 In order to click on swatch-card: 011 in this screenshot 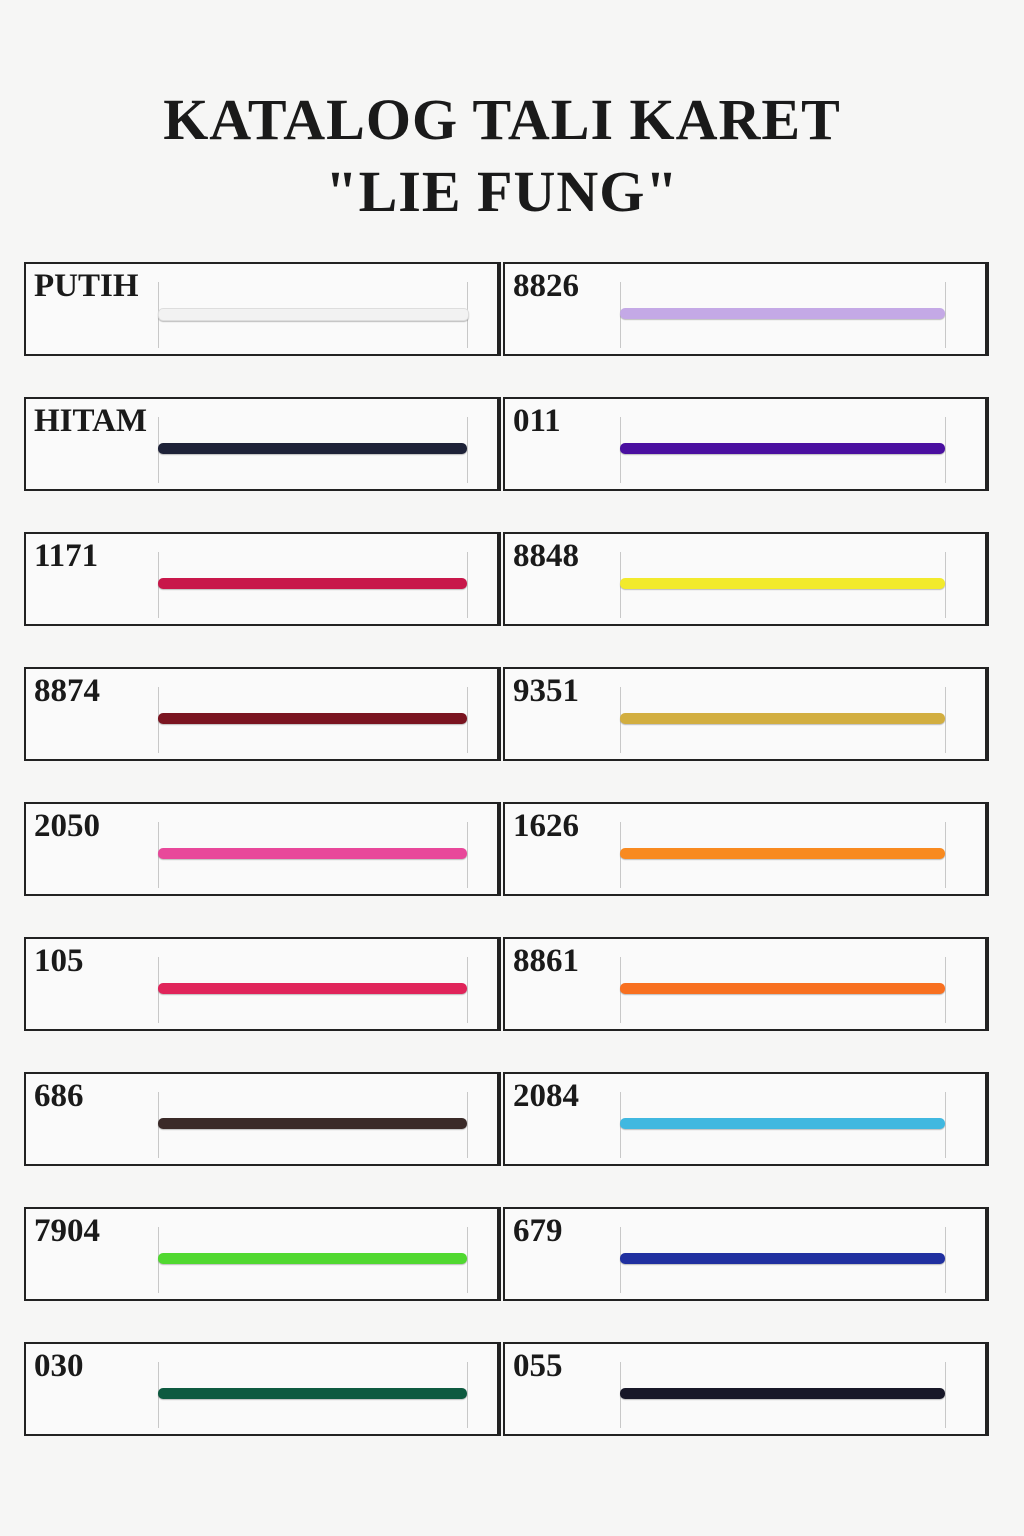, I will do `click(746, 444)`.